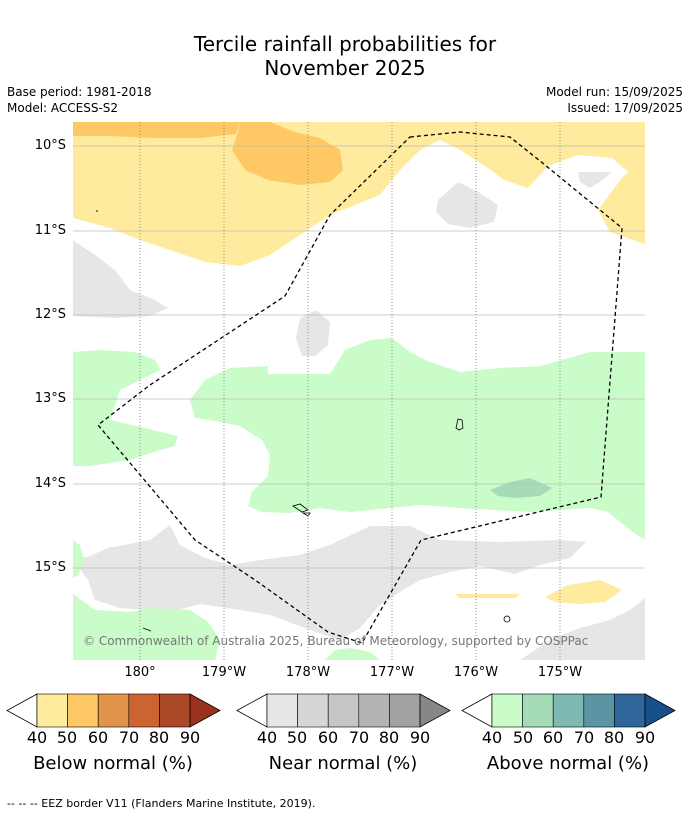 Image resolution: width=690 pixels, height=816 pixels. I want to click on near-normal-over-triangle, so click(435, 710).